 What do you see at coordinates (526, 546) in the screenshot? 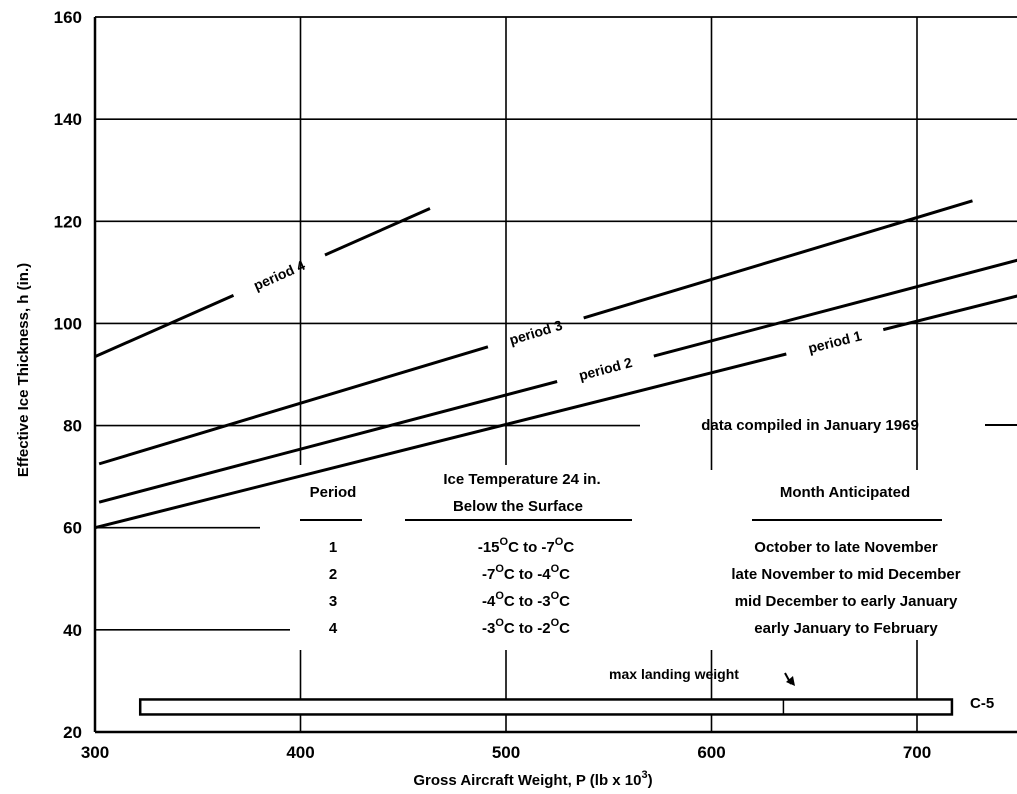
I see `table-row-temp-1: -15OC to -7OC` at bounding box center [526, 546].